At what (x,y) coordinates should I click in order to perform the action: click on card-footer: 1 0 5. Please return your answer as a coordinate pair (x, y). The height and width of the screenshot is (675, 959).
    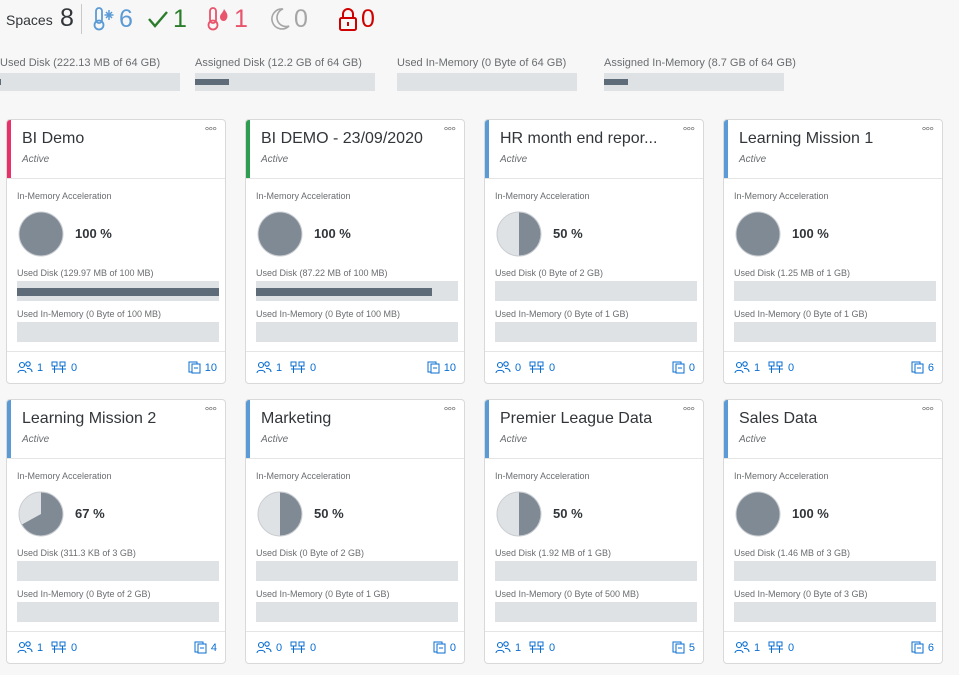
    Looking at the image, I should click on (594, 648).